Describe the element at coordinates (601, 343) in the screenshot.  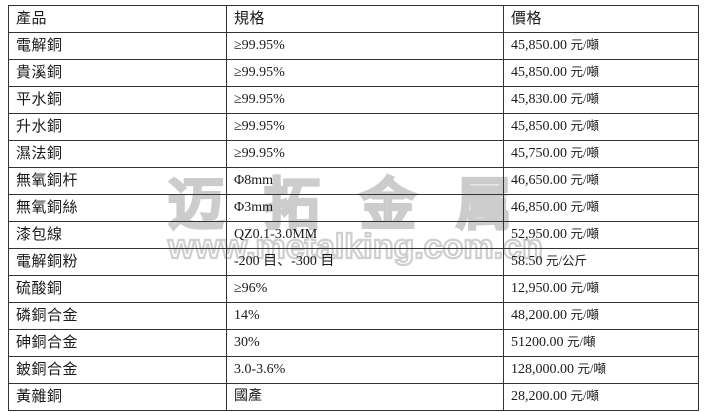
I see `cell-price: 51200.00 元/噸` at that location.